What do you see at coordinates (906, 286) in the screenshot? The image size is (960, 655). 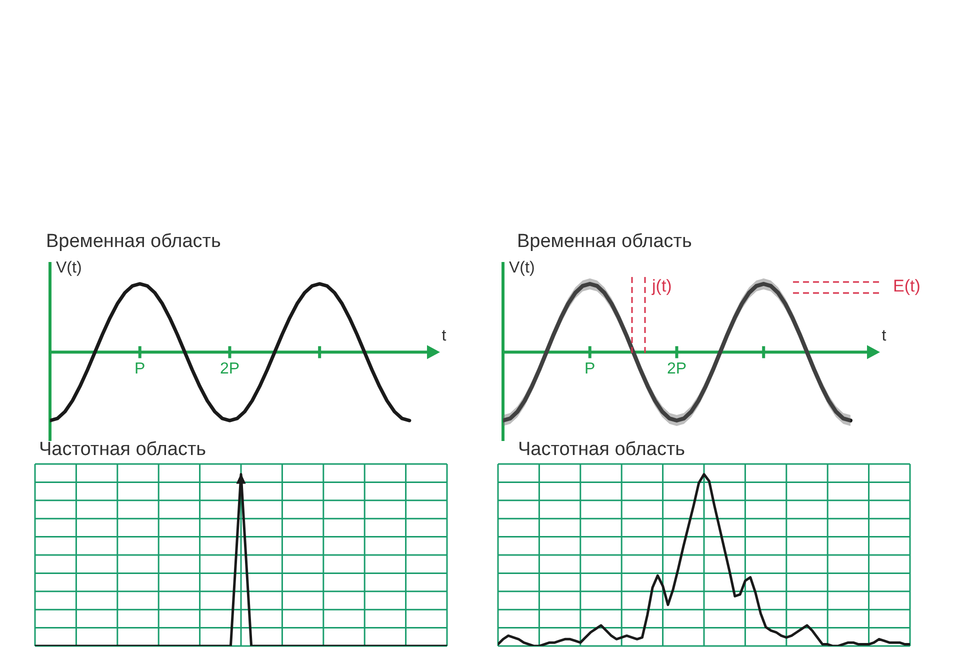 I see `text: E(t)` at bounding box center [906, 286].